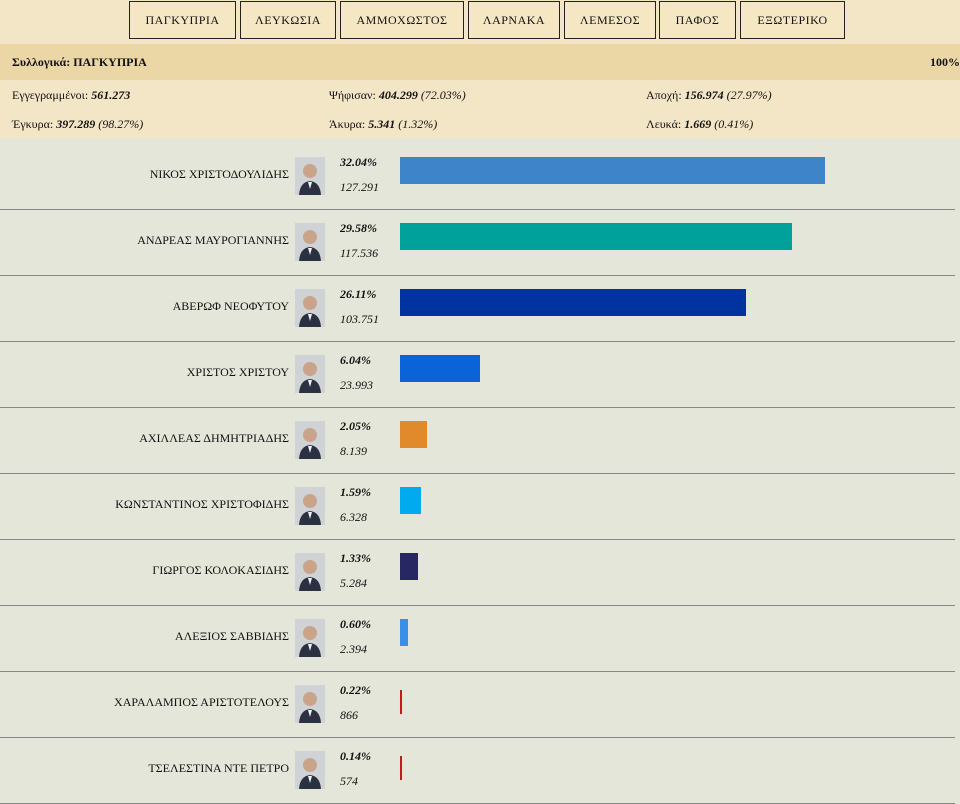 The width and height of the screenshot is (960, 804). What do you see at coordinates (477, 639) in the screenshot?
I see `candidate-row: ΑΛΕΞΙΟΣ ΣΑΒΒΙΔΗΣ 0.60% 2.394` at bounding box center [477, 639].